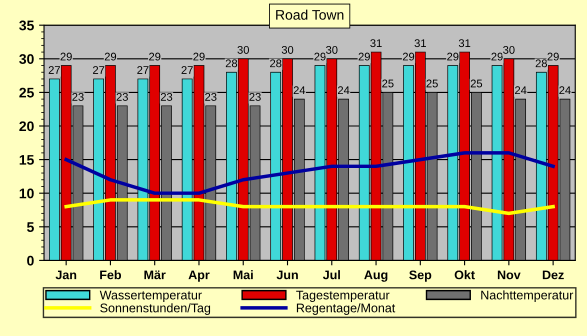 This screenshot has width=587, height=336. Describe the element at coordinates (27, 193) in the screenshot. I see `y-tick-label: 10` at that location.